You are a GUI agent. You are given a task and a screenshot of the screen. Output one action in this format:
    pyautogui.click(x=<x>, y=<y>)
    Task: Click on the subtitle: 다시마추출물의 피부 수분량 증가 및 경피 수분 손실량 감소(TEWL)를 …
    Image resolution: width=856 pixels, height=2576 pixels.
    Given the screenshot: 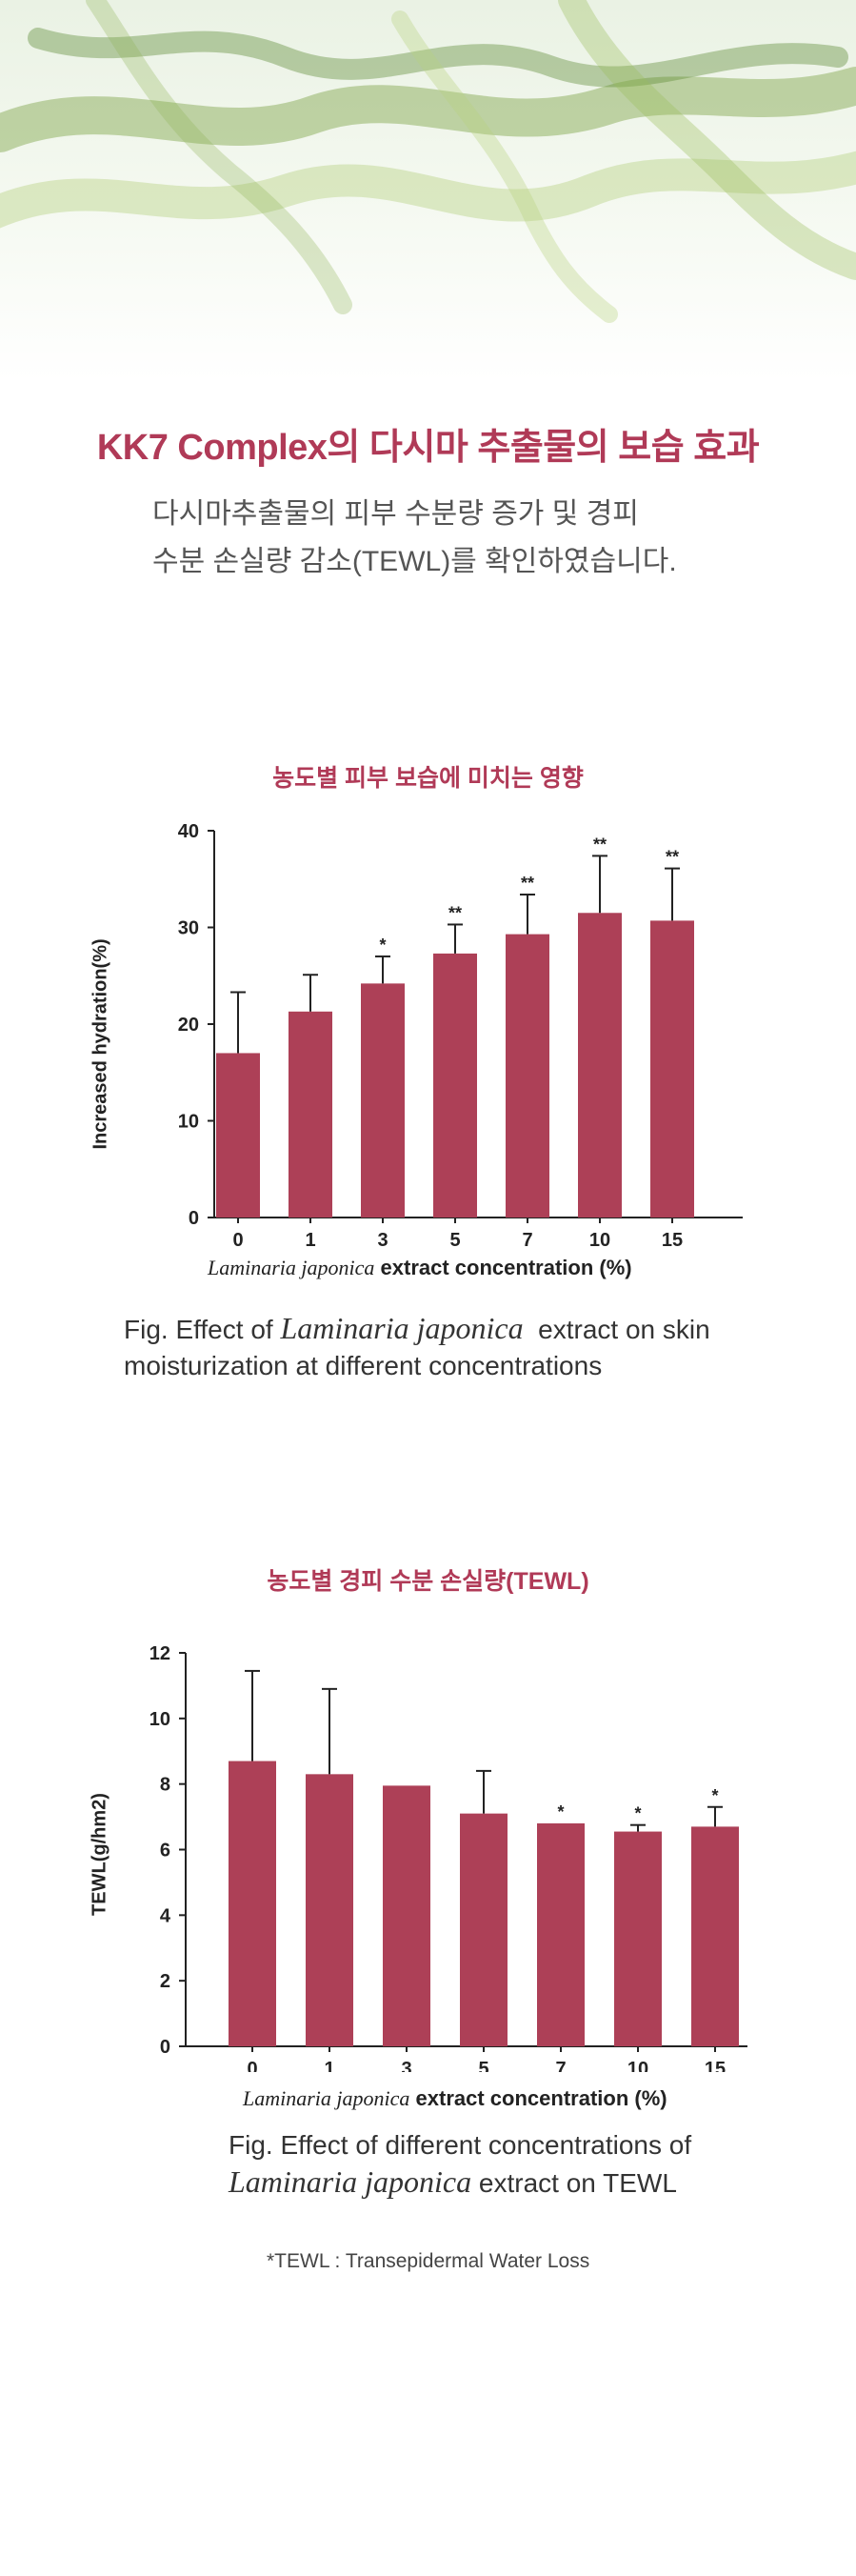 What is the action you would take?
    pyautogui.click(x=457, y=538)
    